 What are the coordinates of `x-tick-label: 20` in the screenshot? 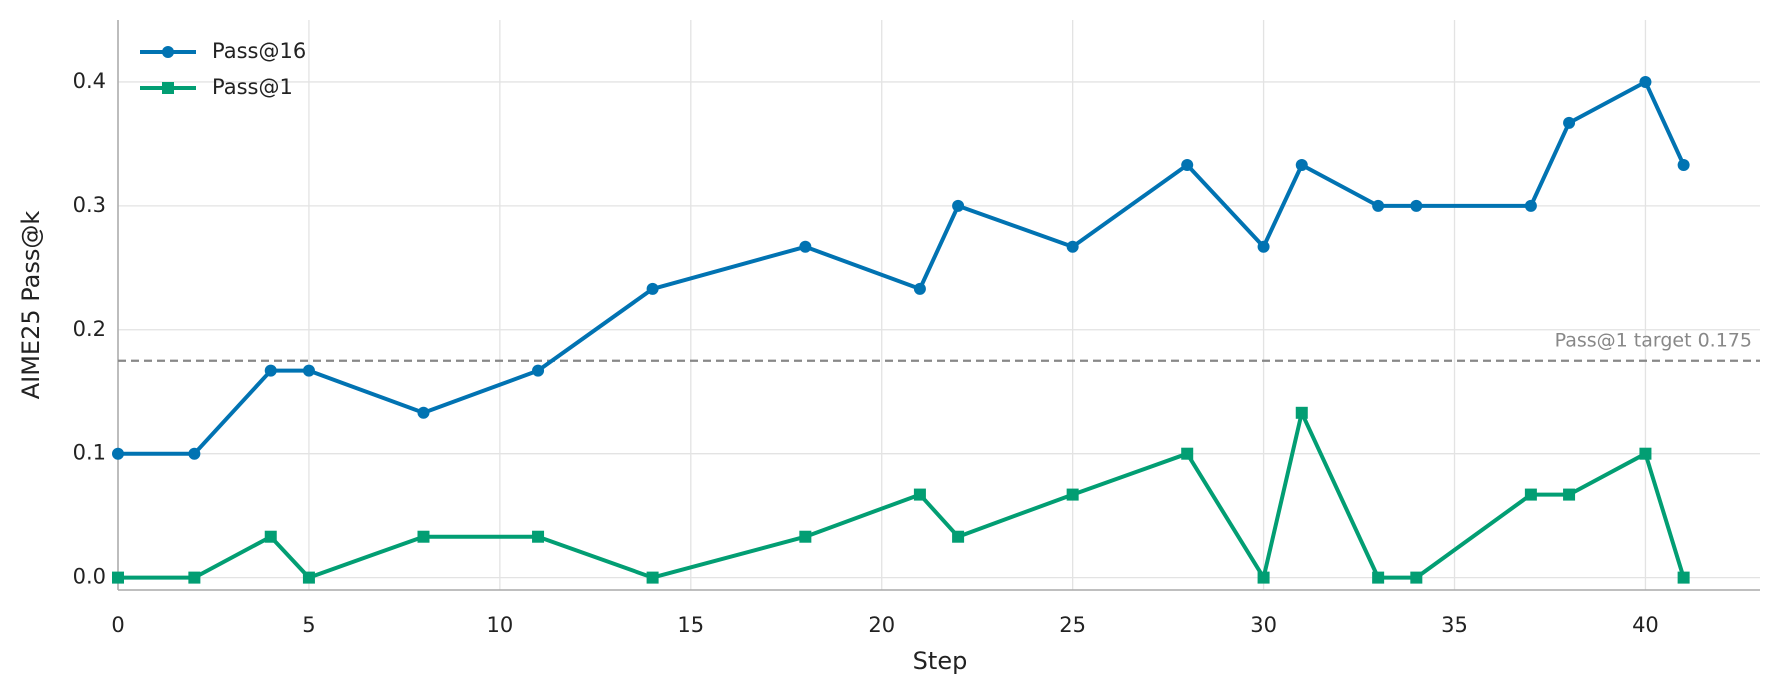 It's located at (881, 625).